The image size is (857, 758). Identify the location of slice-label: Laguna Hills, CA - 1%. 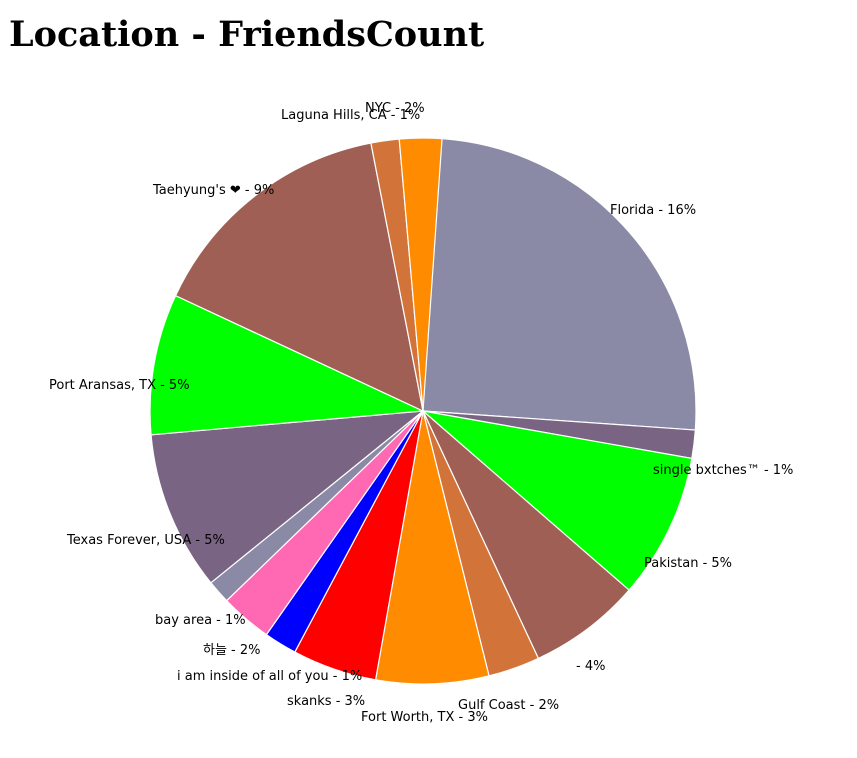
(350, 115).